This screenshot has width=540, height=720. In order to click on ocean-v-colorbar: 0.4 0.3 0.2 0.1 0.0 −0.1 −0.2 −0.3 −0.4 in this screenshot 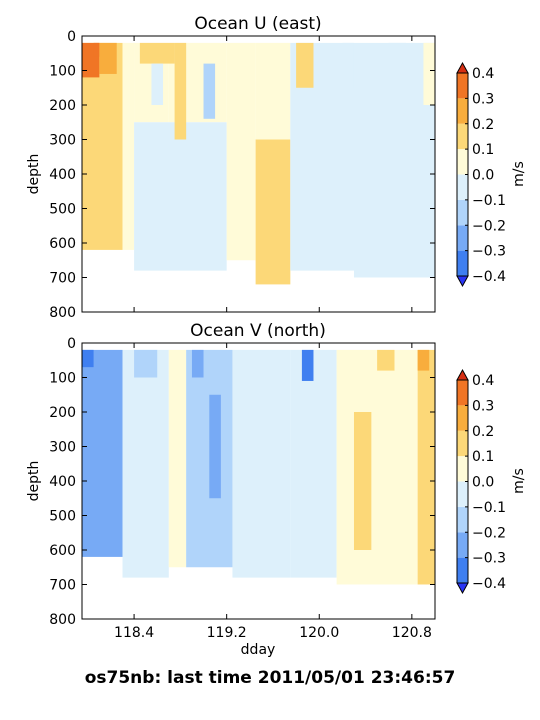, I will do `click(481, 481)`.